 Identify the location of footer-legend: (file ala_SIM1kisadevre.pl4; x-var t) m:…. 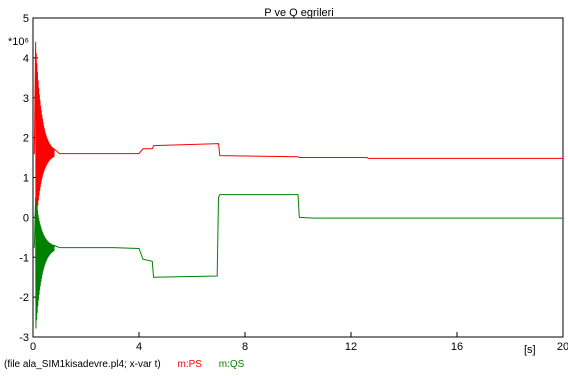
(131, 364).